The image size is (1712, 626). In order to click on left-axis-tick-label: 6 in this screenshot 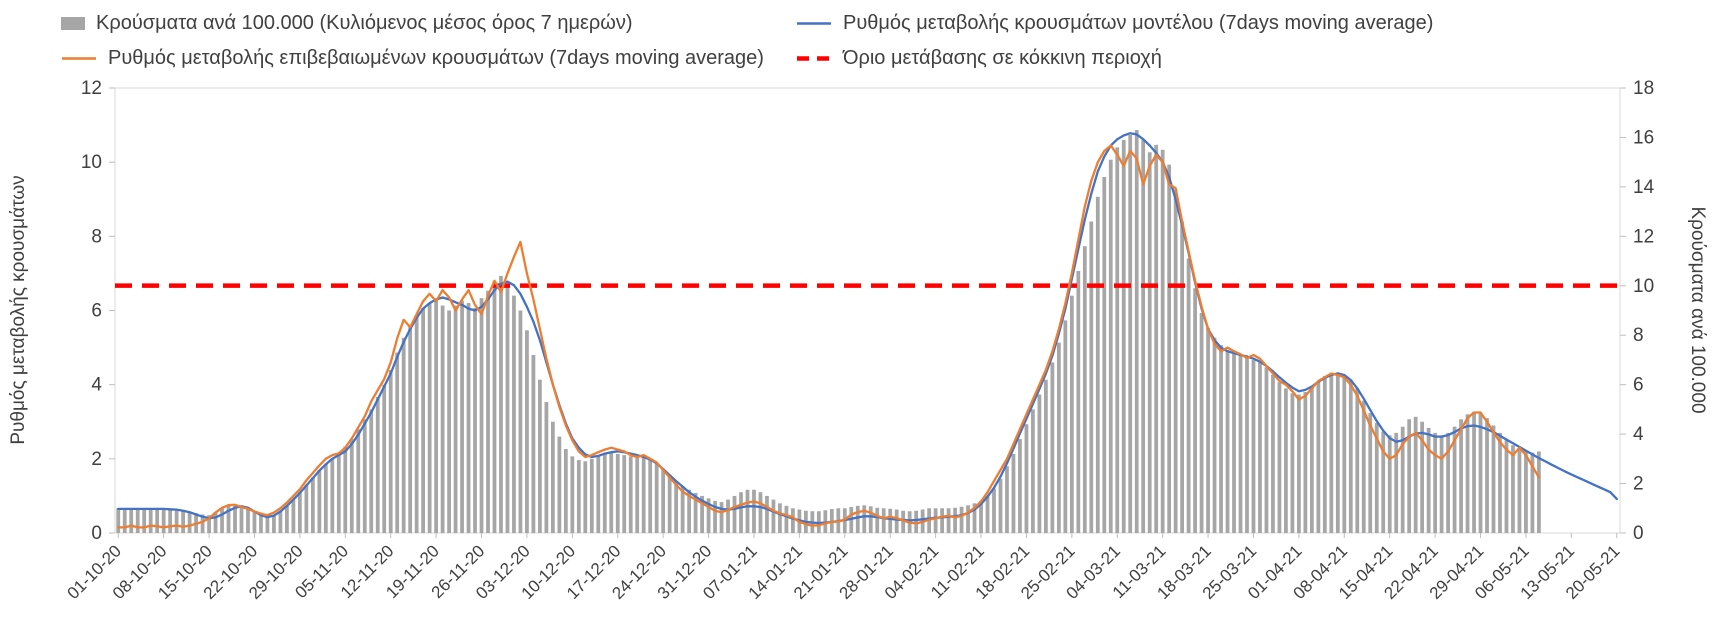, I will do `click(96, 311)`.